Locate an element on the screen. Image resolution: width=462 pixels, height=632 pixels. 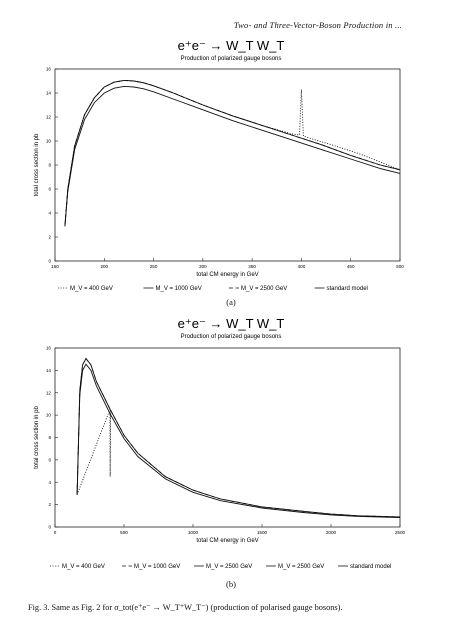
panel-label-a: (a) is located at coordinates (231, 302).